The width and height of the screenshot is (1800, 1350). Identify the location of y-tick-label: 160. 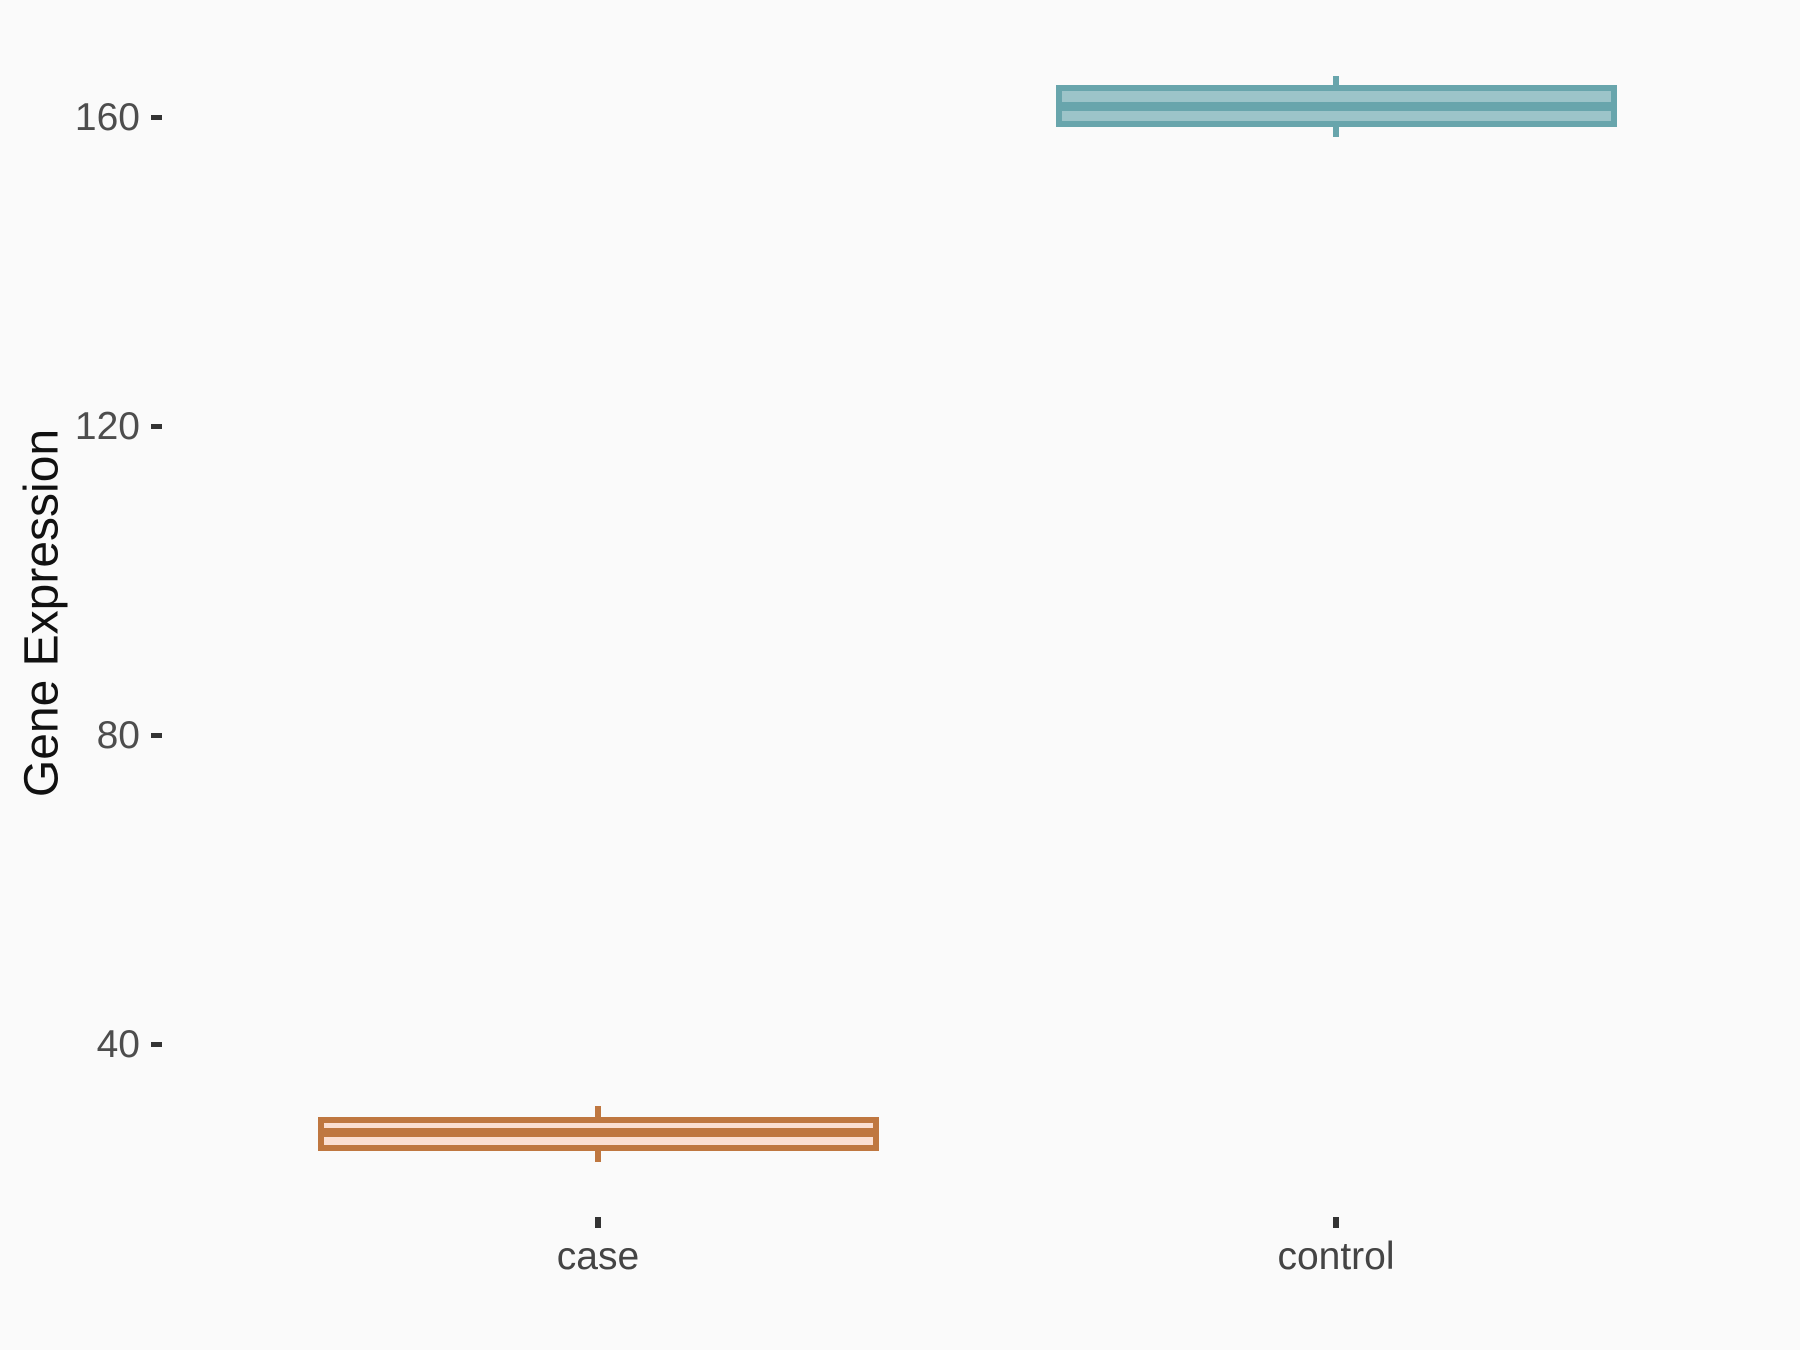
(107, 117).